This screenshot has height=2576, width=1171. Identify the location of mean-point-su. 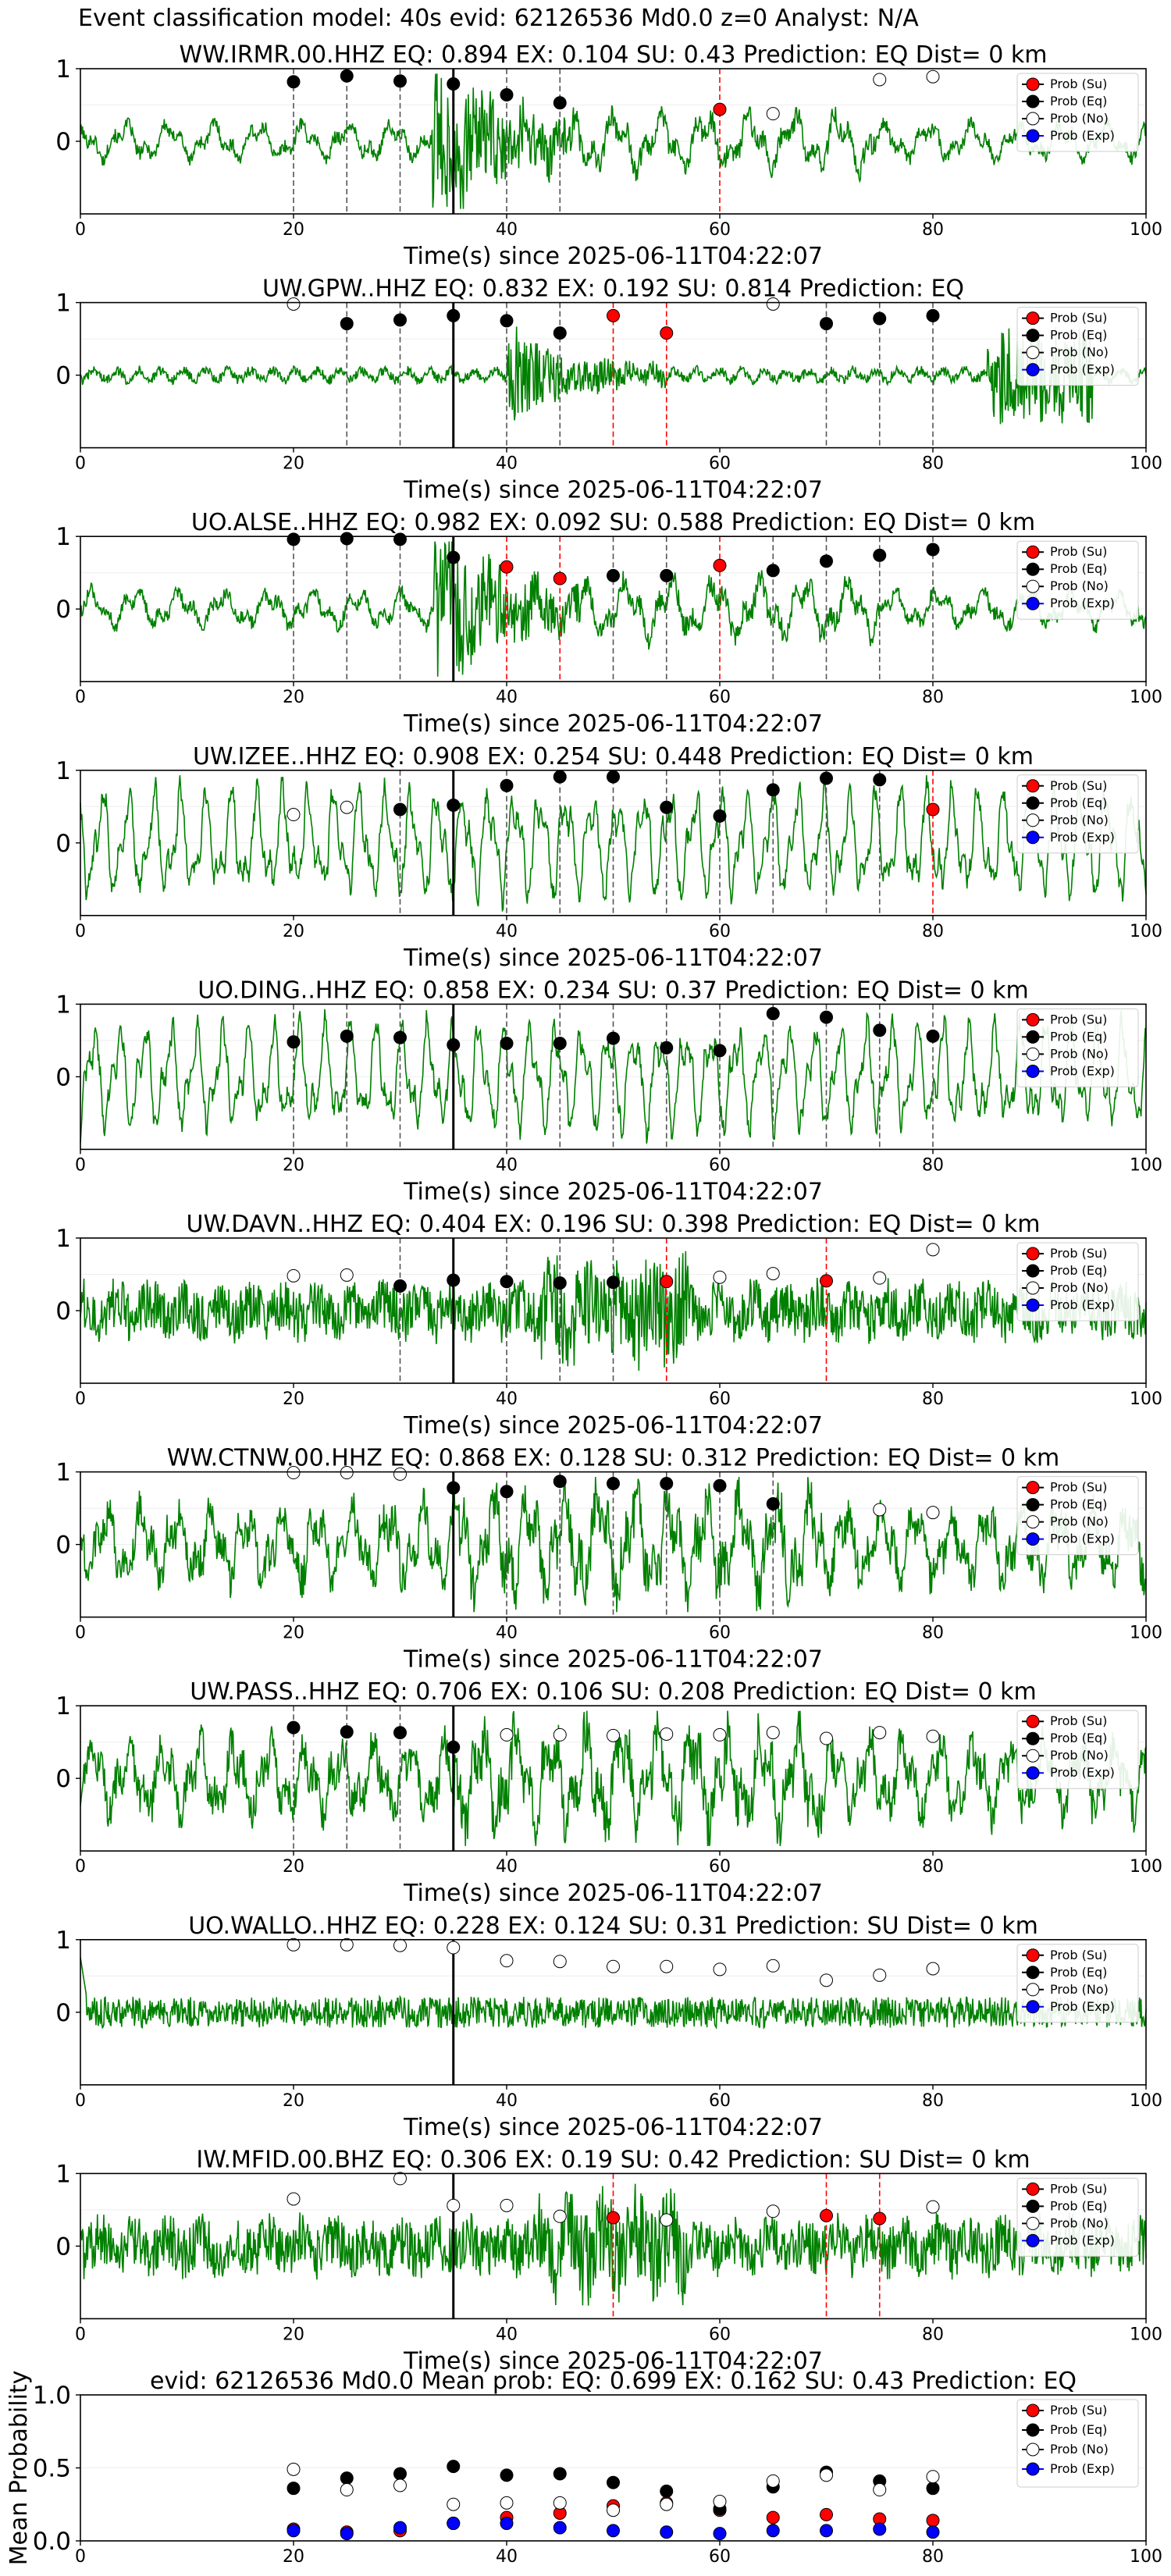
(773, 2517).